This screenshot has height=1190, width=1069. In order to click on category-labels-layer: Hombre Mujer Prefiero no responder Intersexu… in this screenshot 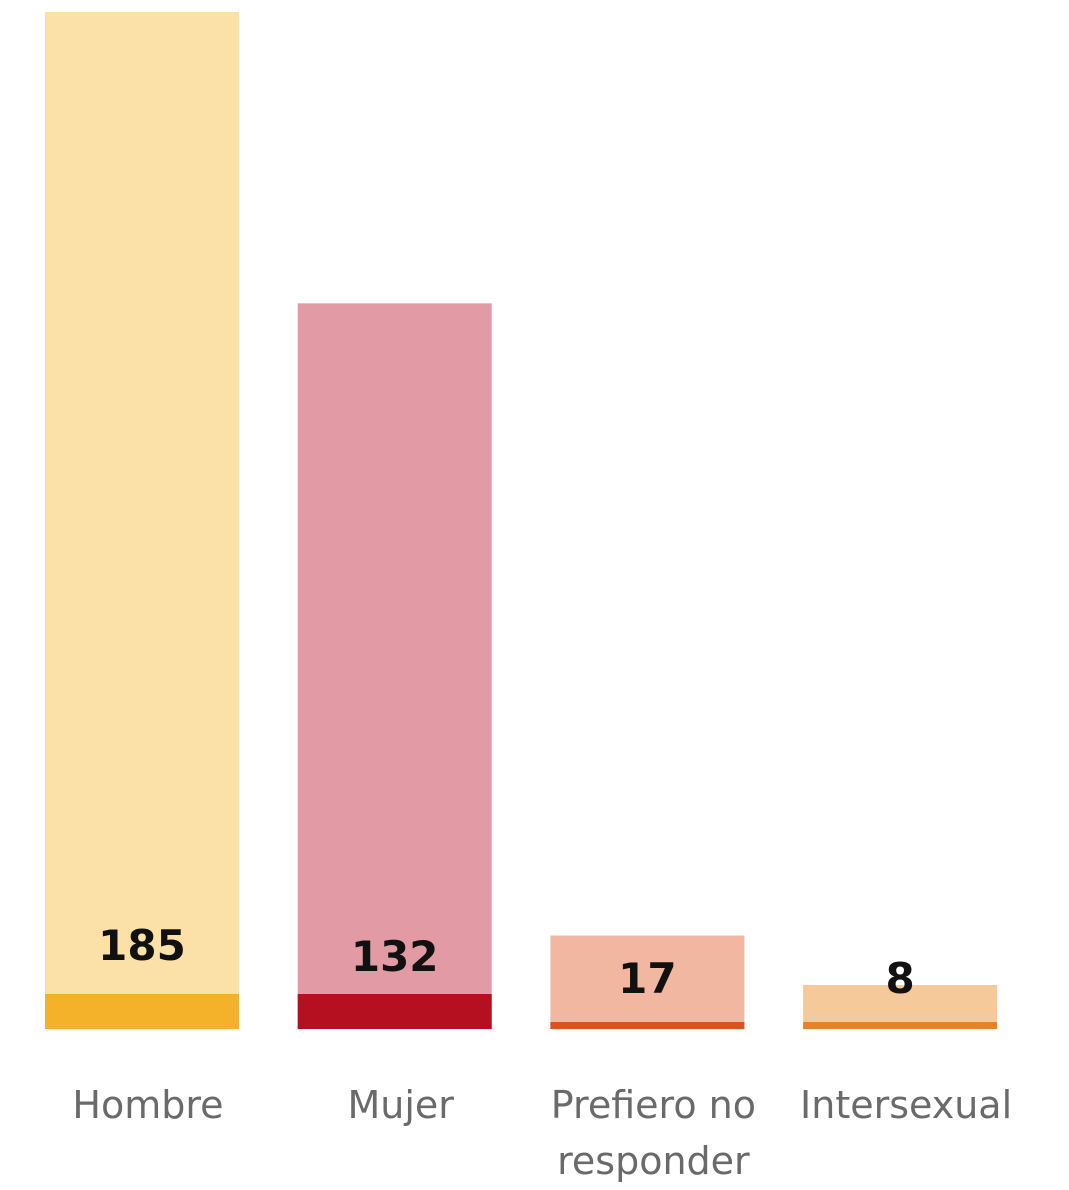, I will do `click(542, 1133)`.